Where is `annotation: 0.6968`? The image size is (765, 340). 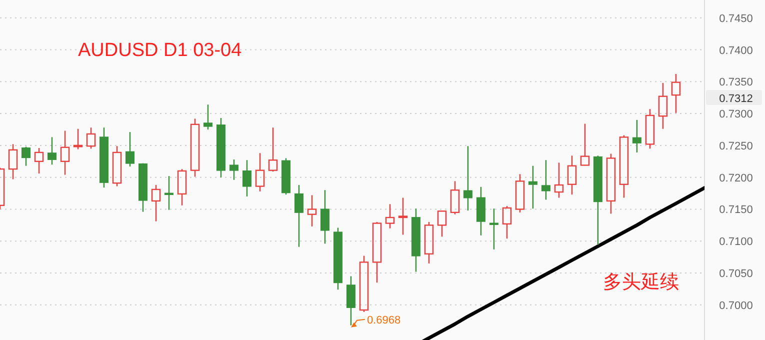 annotation: 0.6968 is located at coordinates (383, 320).